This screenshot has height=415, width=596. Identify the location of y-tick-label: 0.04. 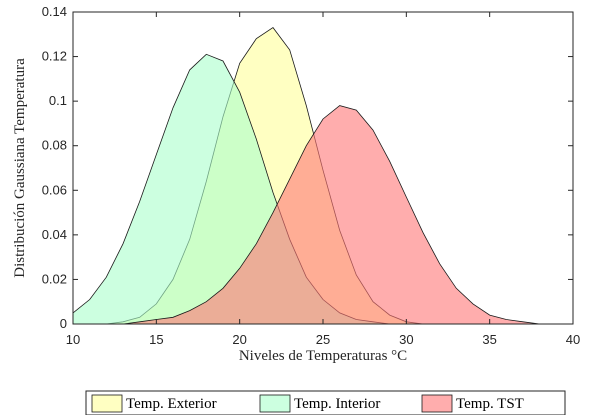
(54, 234).